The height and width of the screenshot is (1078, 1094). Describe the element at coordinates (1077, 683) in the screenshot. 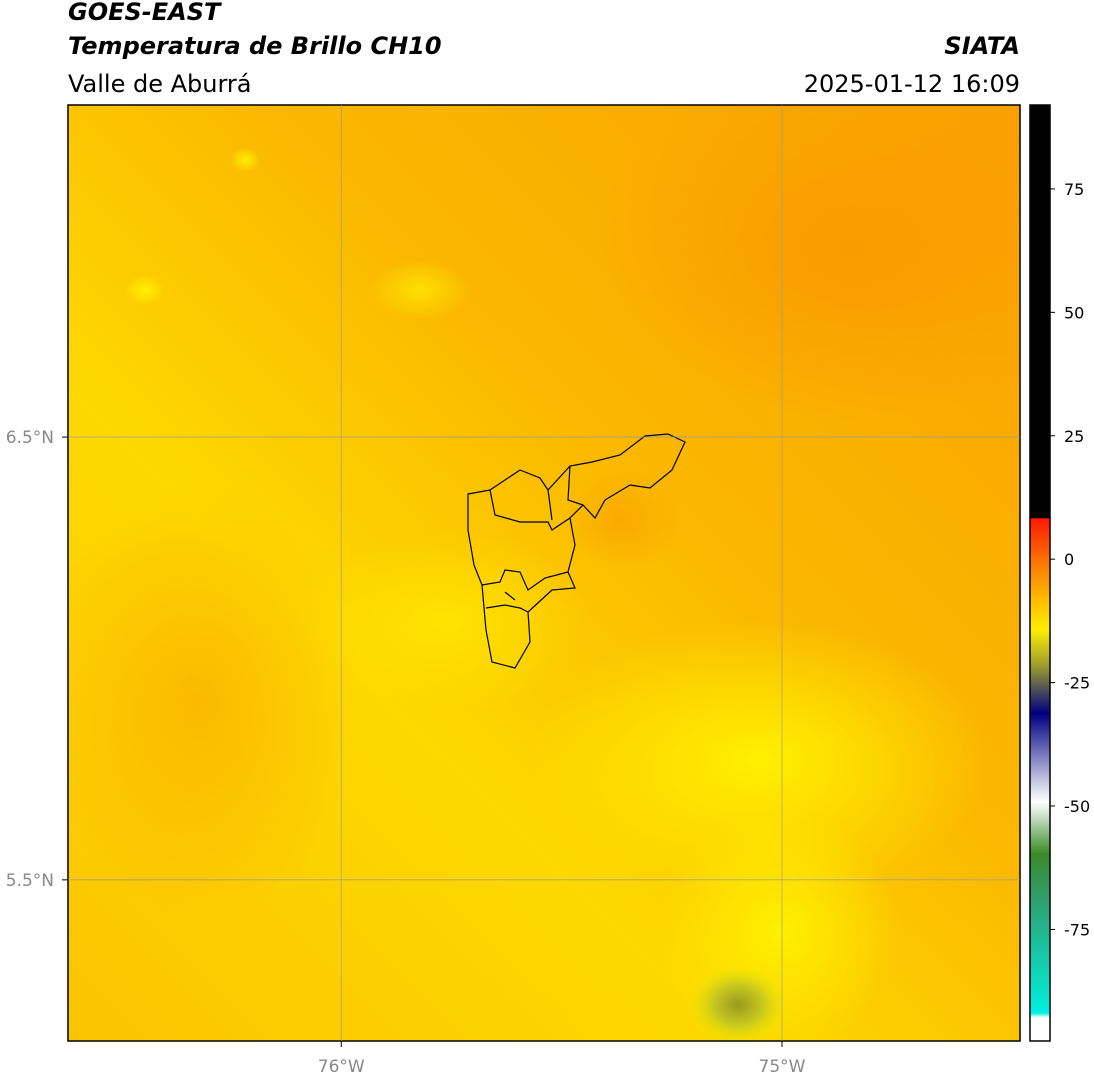

I see `colorbar-tick-label: -25` at that location.